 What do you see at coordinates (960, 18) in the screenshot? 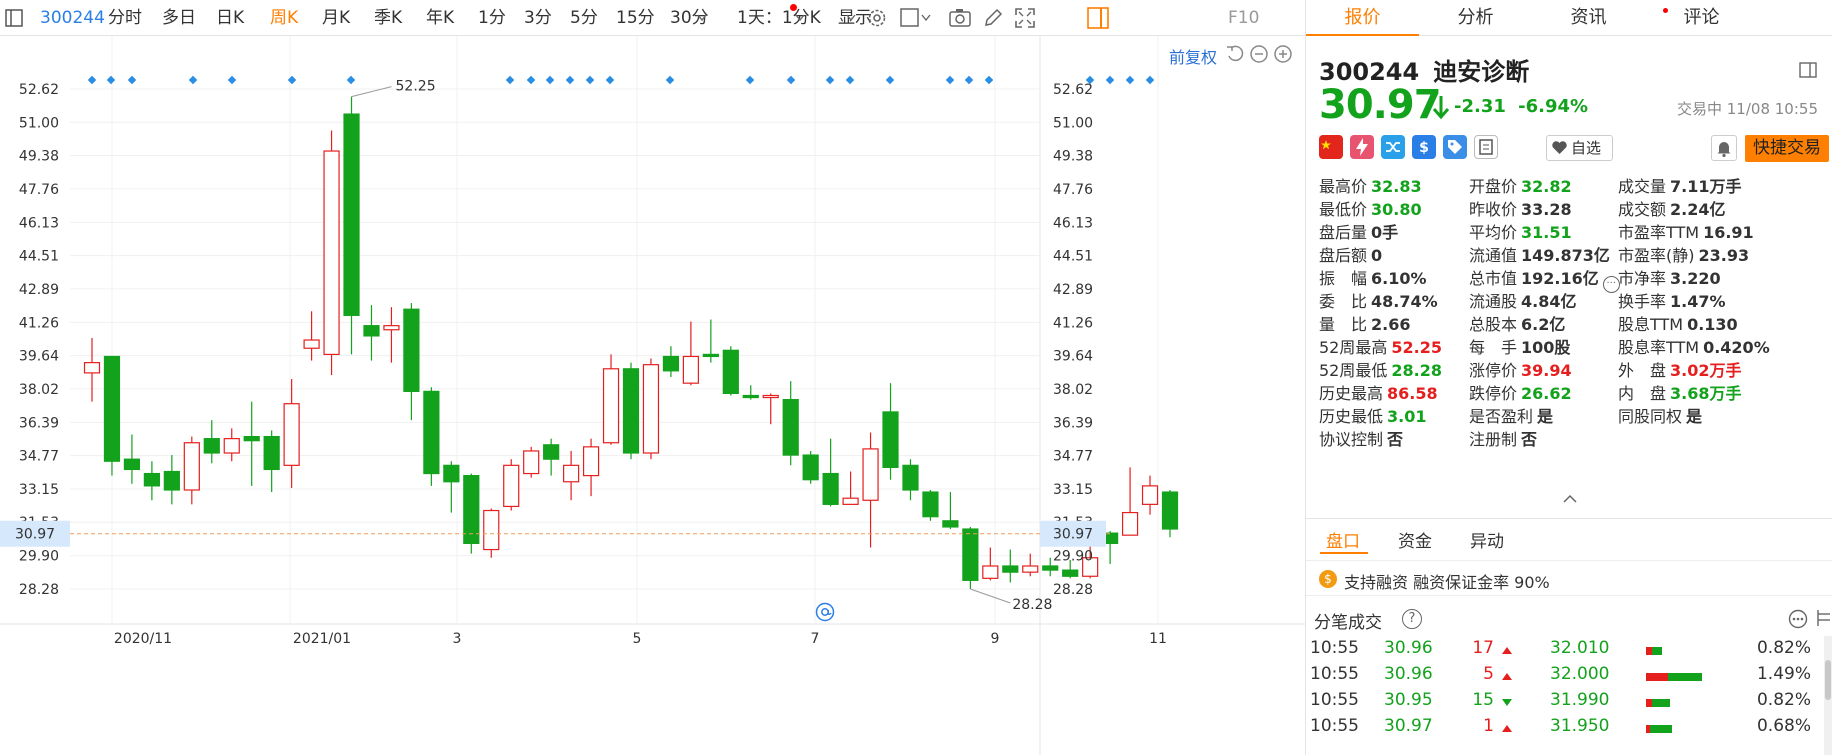
I see `camera-icon` at bounding box center [960, 18].